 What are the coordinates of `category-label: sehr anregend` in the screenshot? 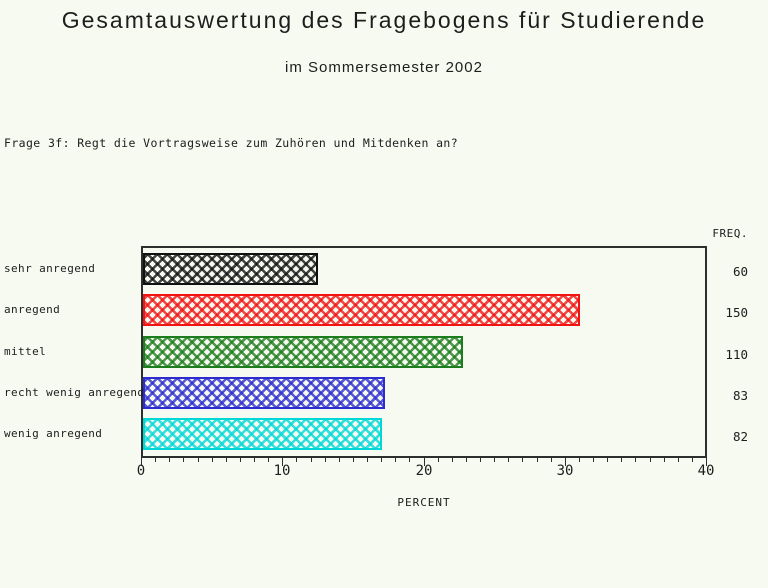 It's located at (50, 268).